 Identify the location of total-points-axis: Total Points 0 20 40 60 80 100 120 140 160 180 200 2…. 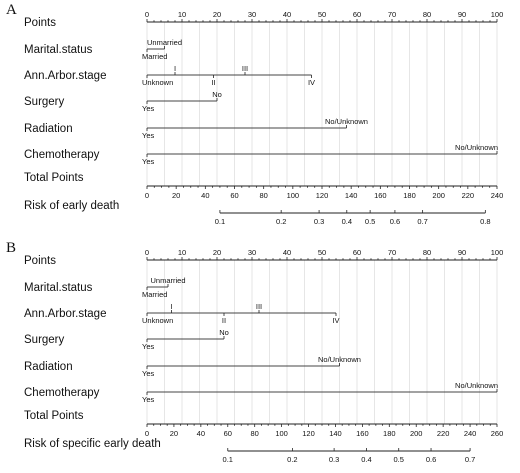
(263, 186).